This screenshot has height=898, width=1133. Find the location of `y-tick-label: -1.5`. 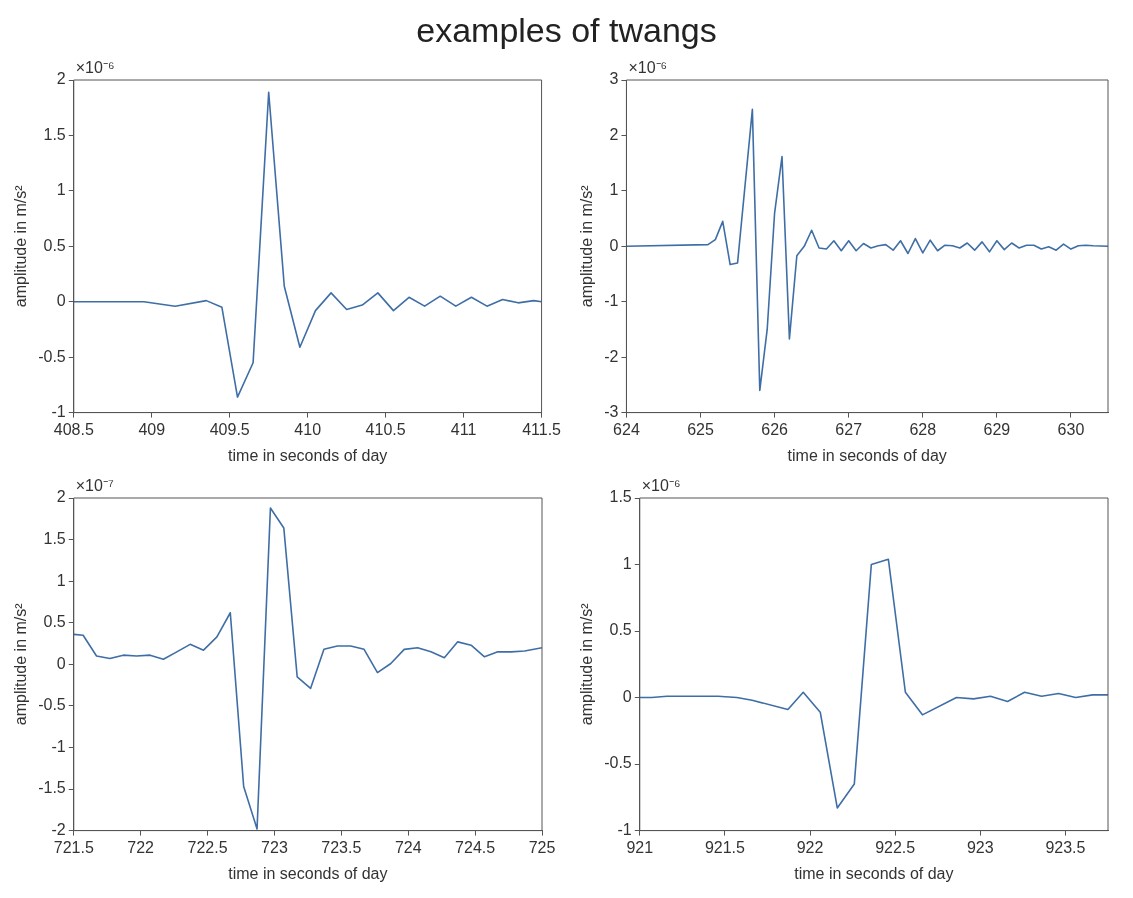

y-tick-label: -1.5 is located at coordinates (52, 788).